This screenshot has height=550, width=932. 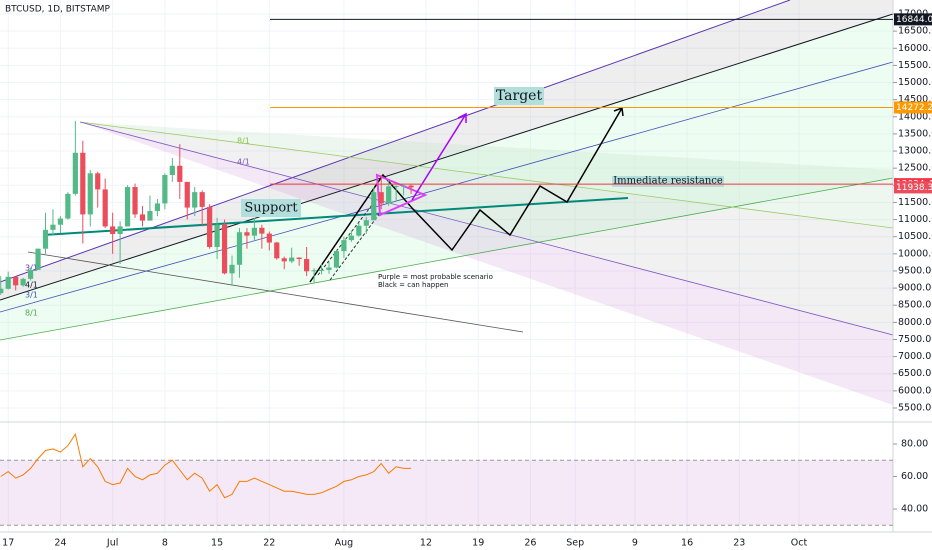 What do you see at coordinates (914, 476) in the screenshot?
I see `y-tick-label: 60.00` at bounding box center [914, 476].